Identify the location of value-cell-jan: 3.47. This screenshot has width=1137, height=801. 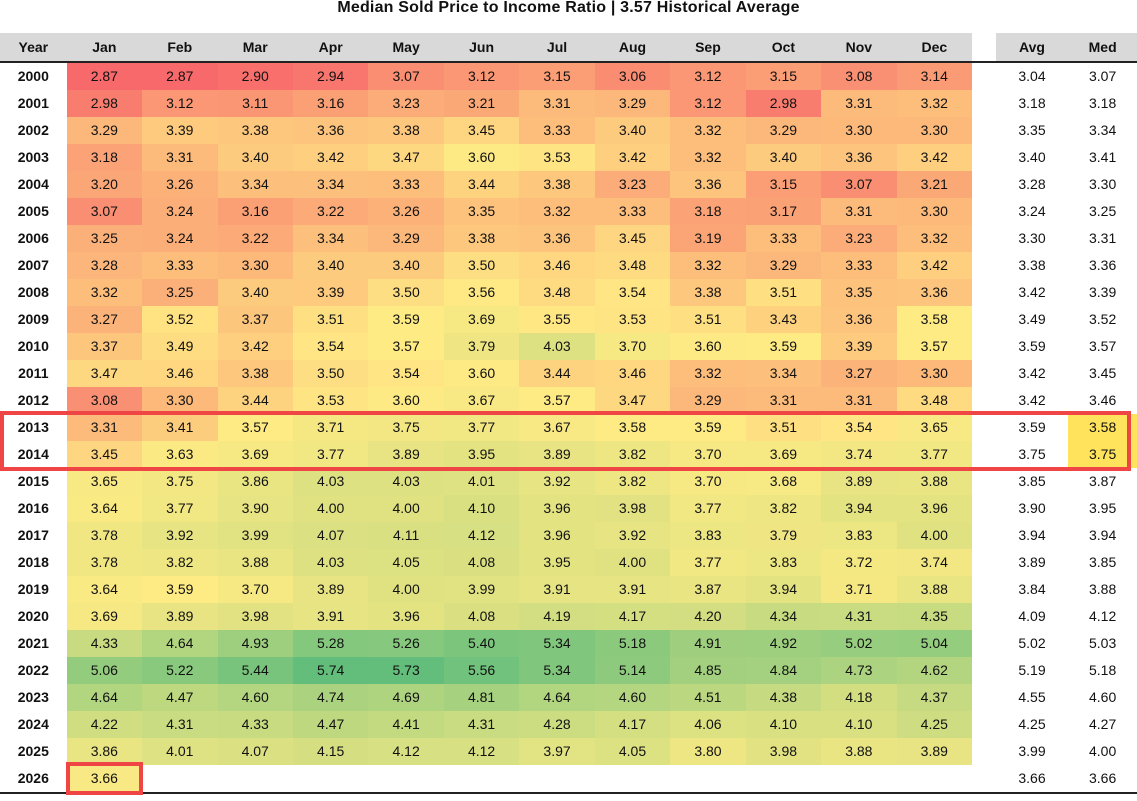
(104, 373).